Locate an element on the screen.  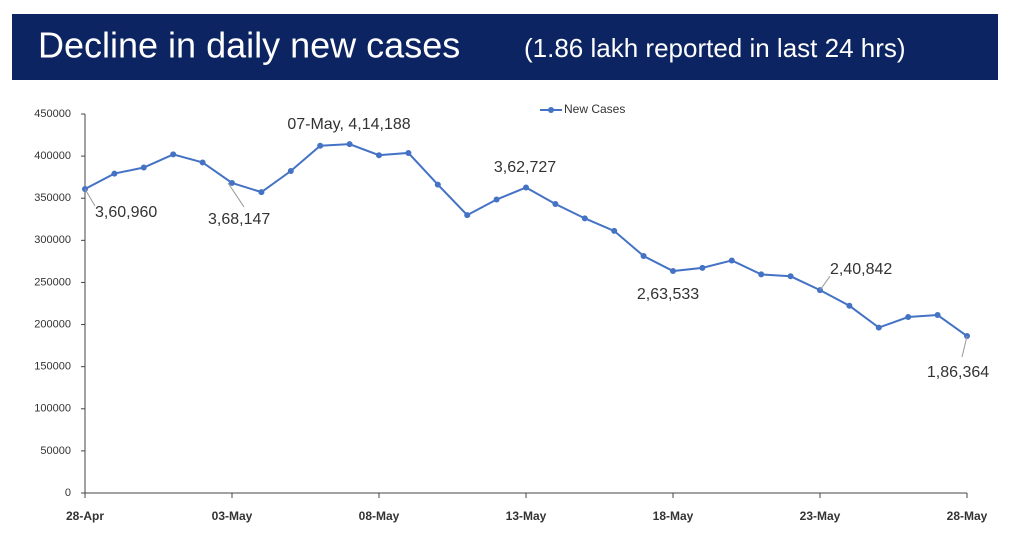
x-tick-label: 08-May is located at coordinates (379, 516).